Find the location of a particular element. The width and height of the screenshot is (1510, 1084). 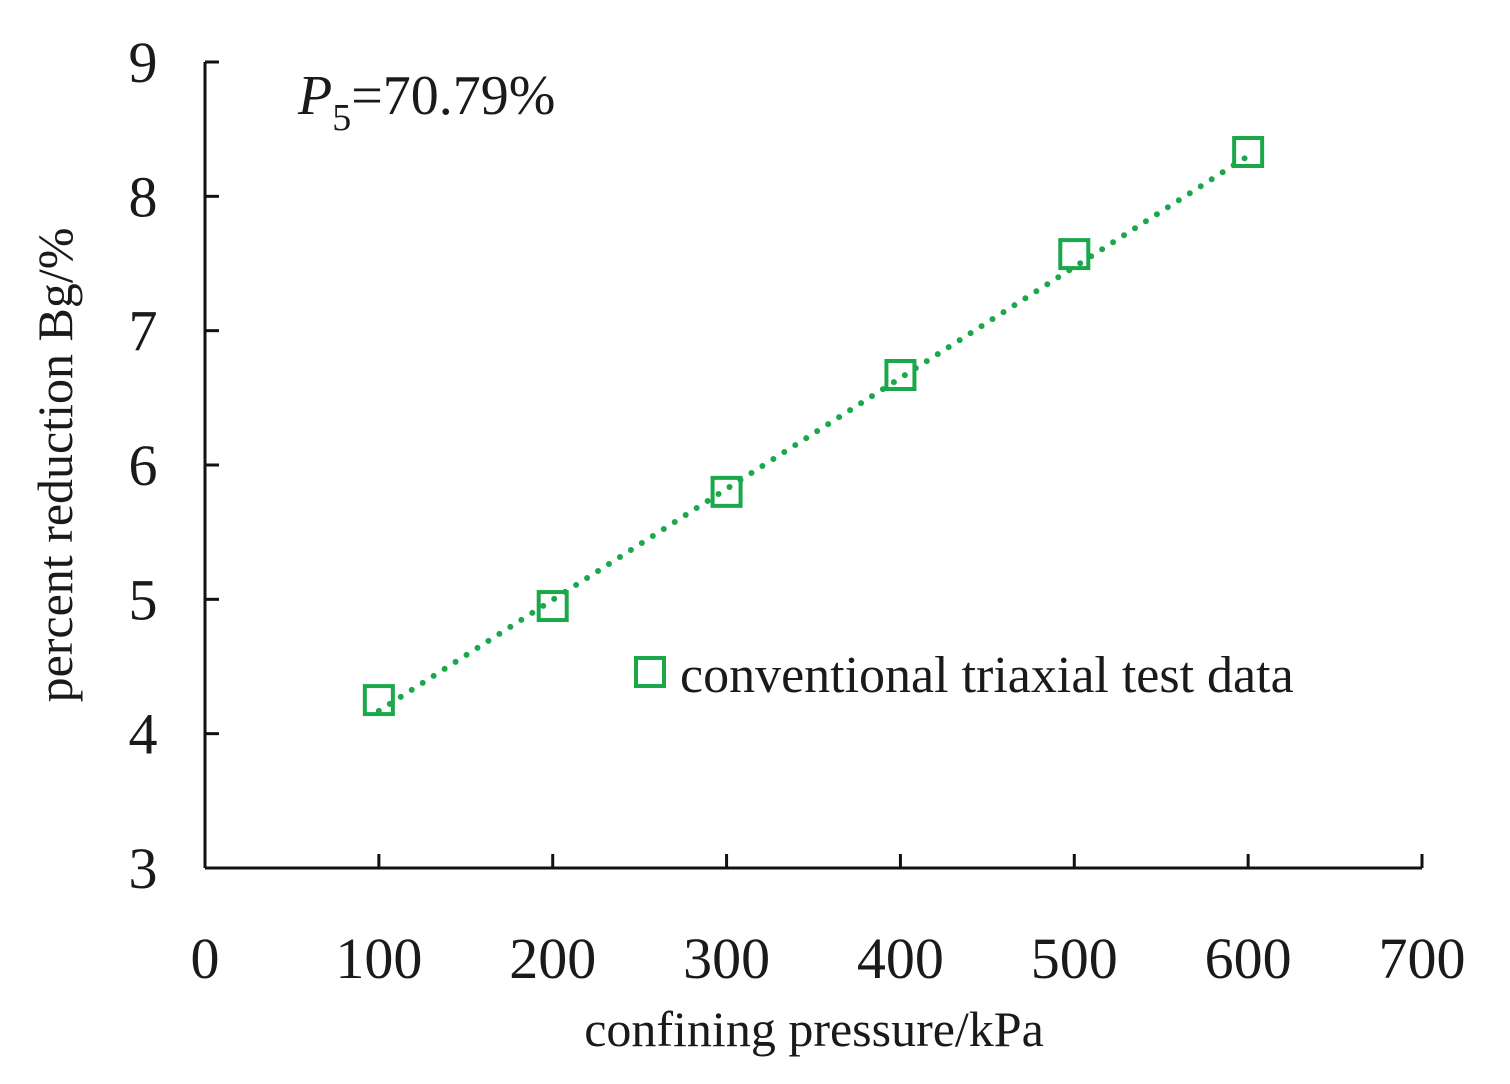

x-tick-label: 300 is located at coordinates (726, 958).